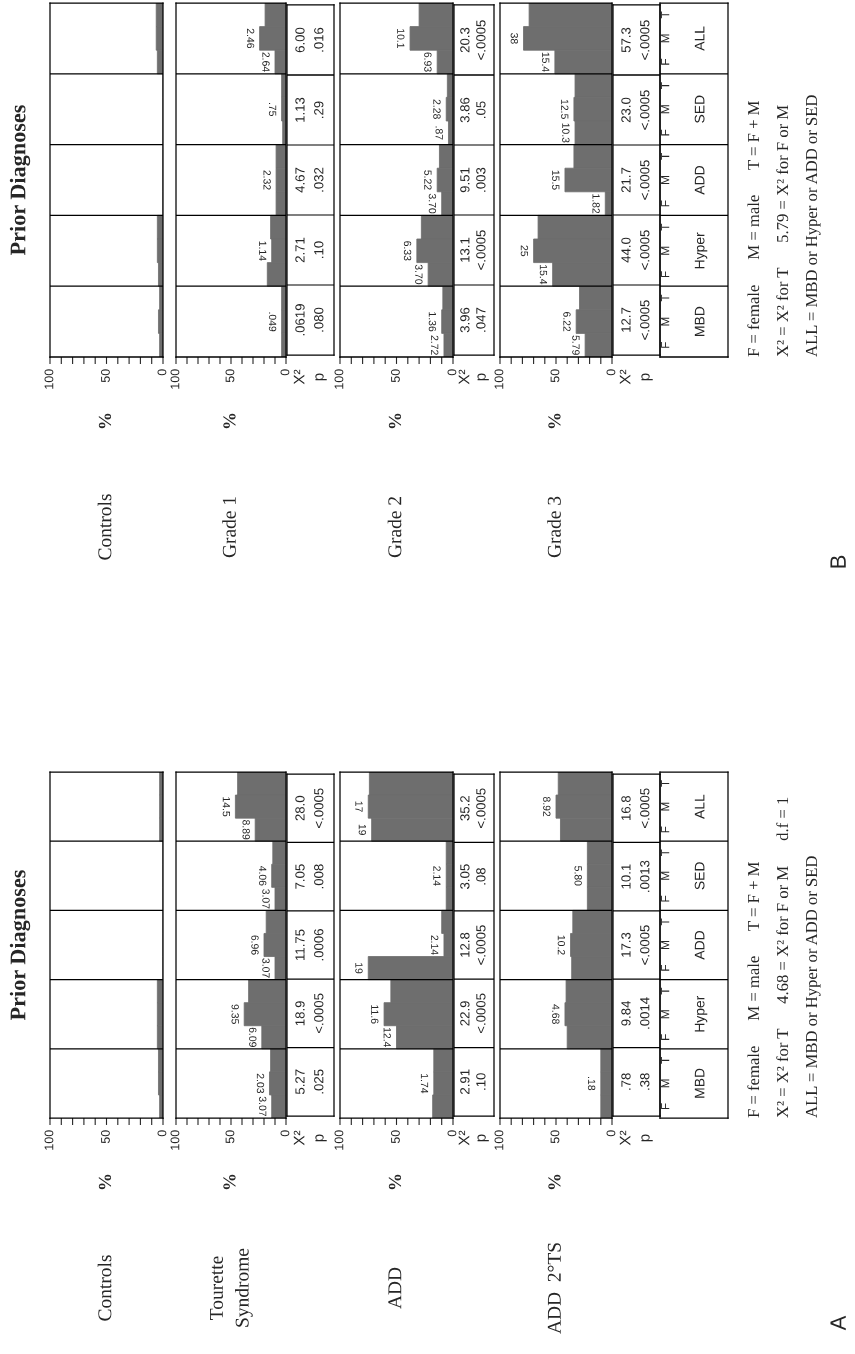  I want to click on annotation: 15.4, so click(546, 62).